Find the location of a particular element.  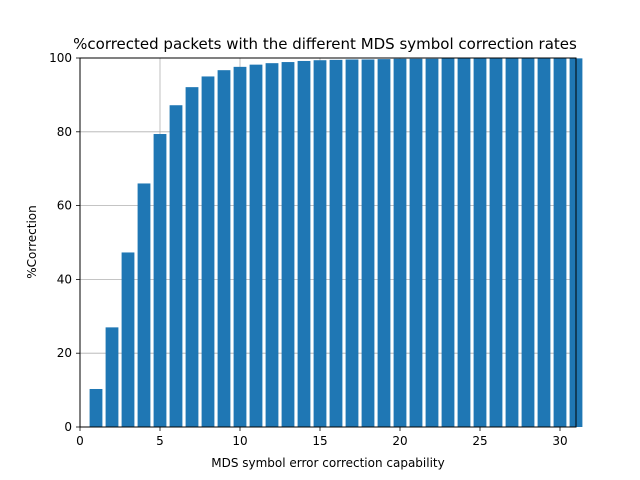

y-tick-label: 0 is located at coordinates (68, 427).